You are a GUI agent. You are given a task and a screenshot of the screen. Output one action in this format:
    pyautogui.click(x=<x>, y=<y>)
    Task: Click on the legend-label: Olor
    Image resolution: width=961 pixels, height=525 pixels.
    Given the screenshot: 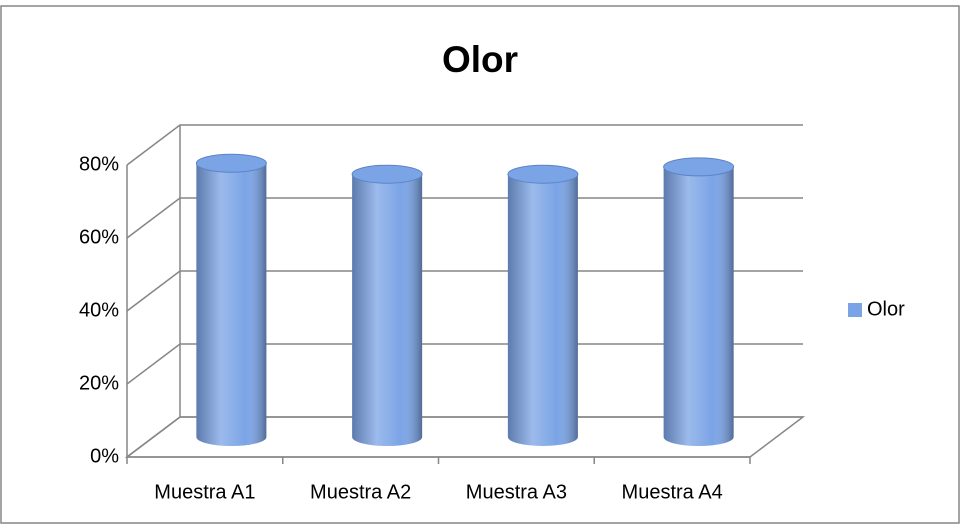 What is the action you would take?
    pyautogui.click(x=886, y=309)
    